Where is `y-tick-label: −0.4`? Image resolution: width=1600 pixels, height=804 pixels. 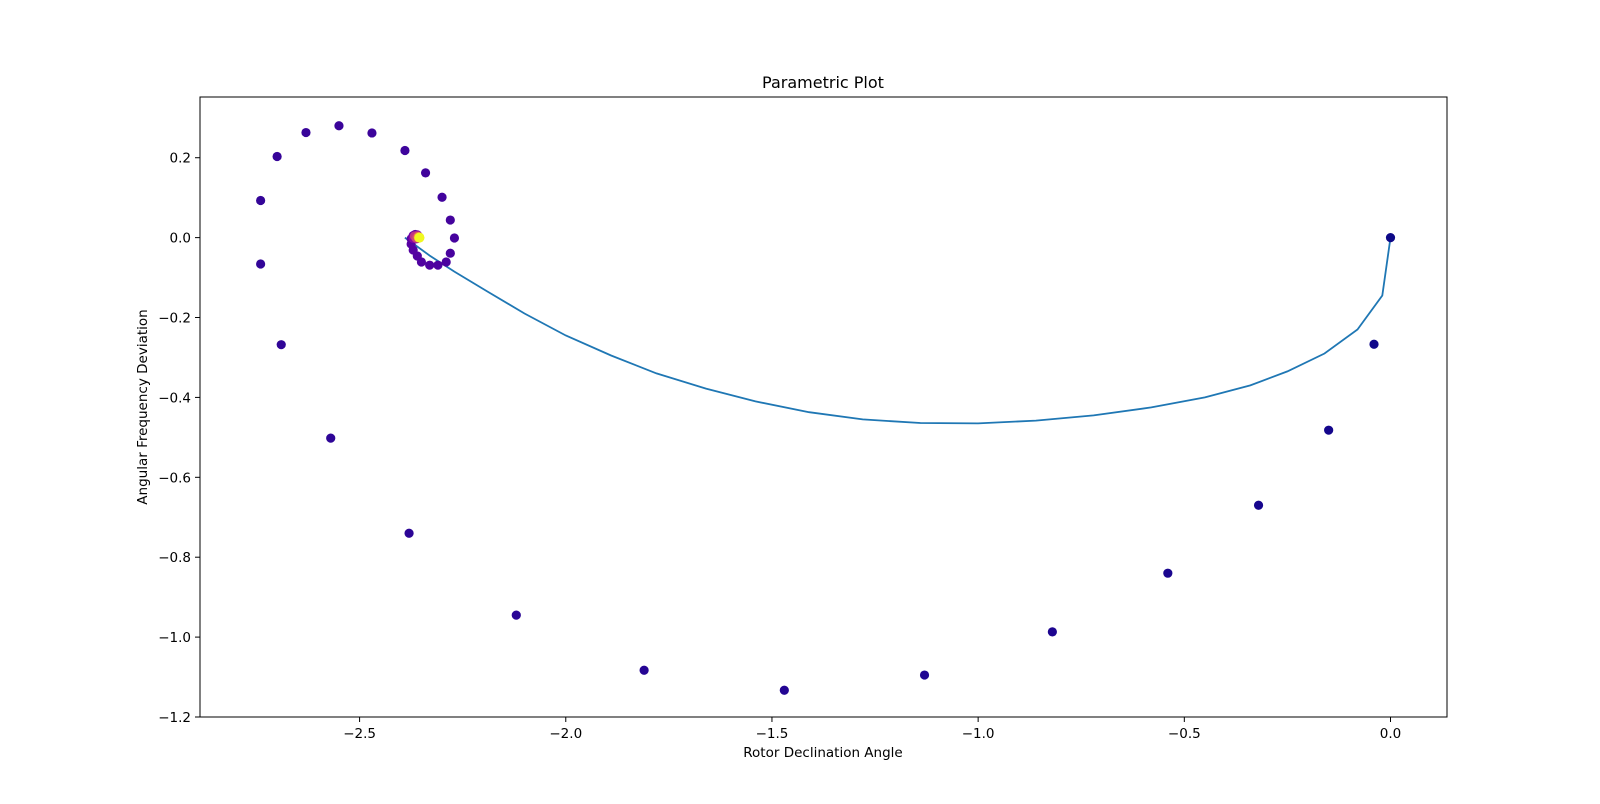 y-tick-label: −0.4 is located at coordinates (174, 398).